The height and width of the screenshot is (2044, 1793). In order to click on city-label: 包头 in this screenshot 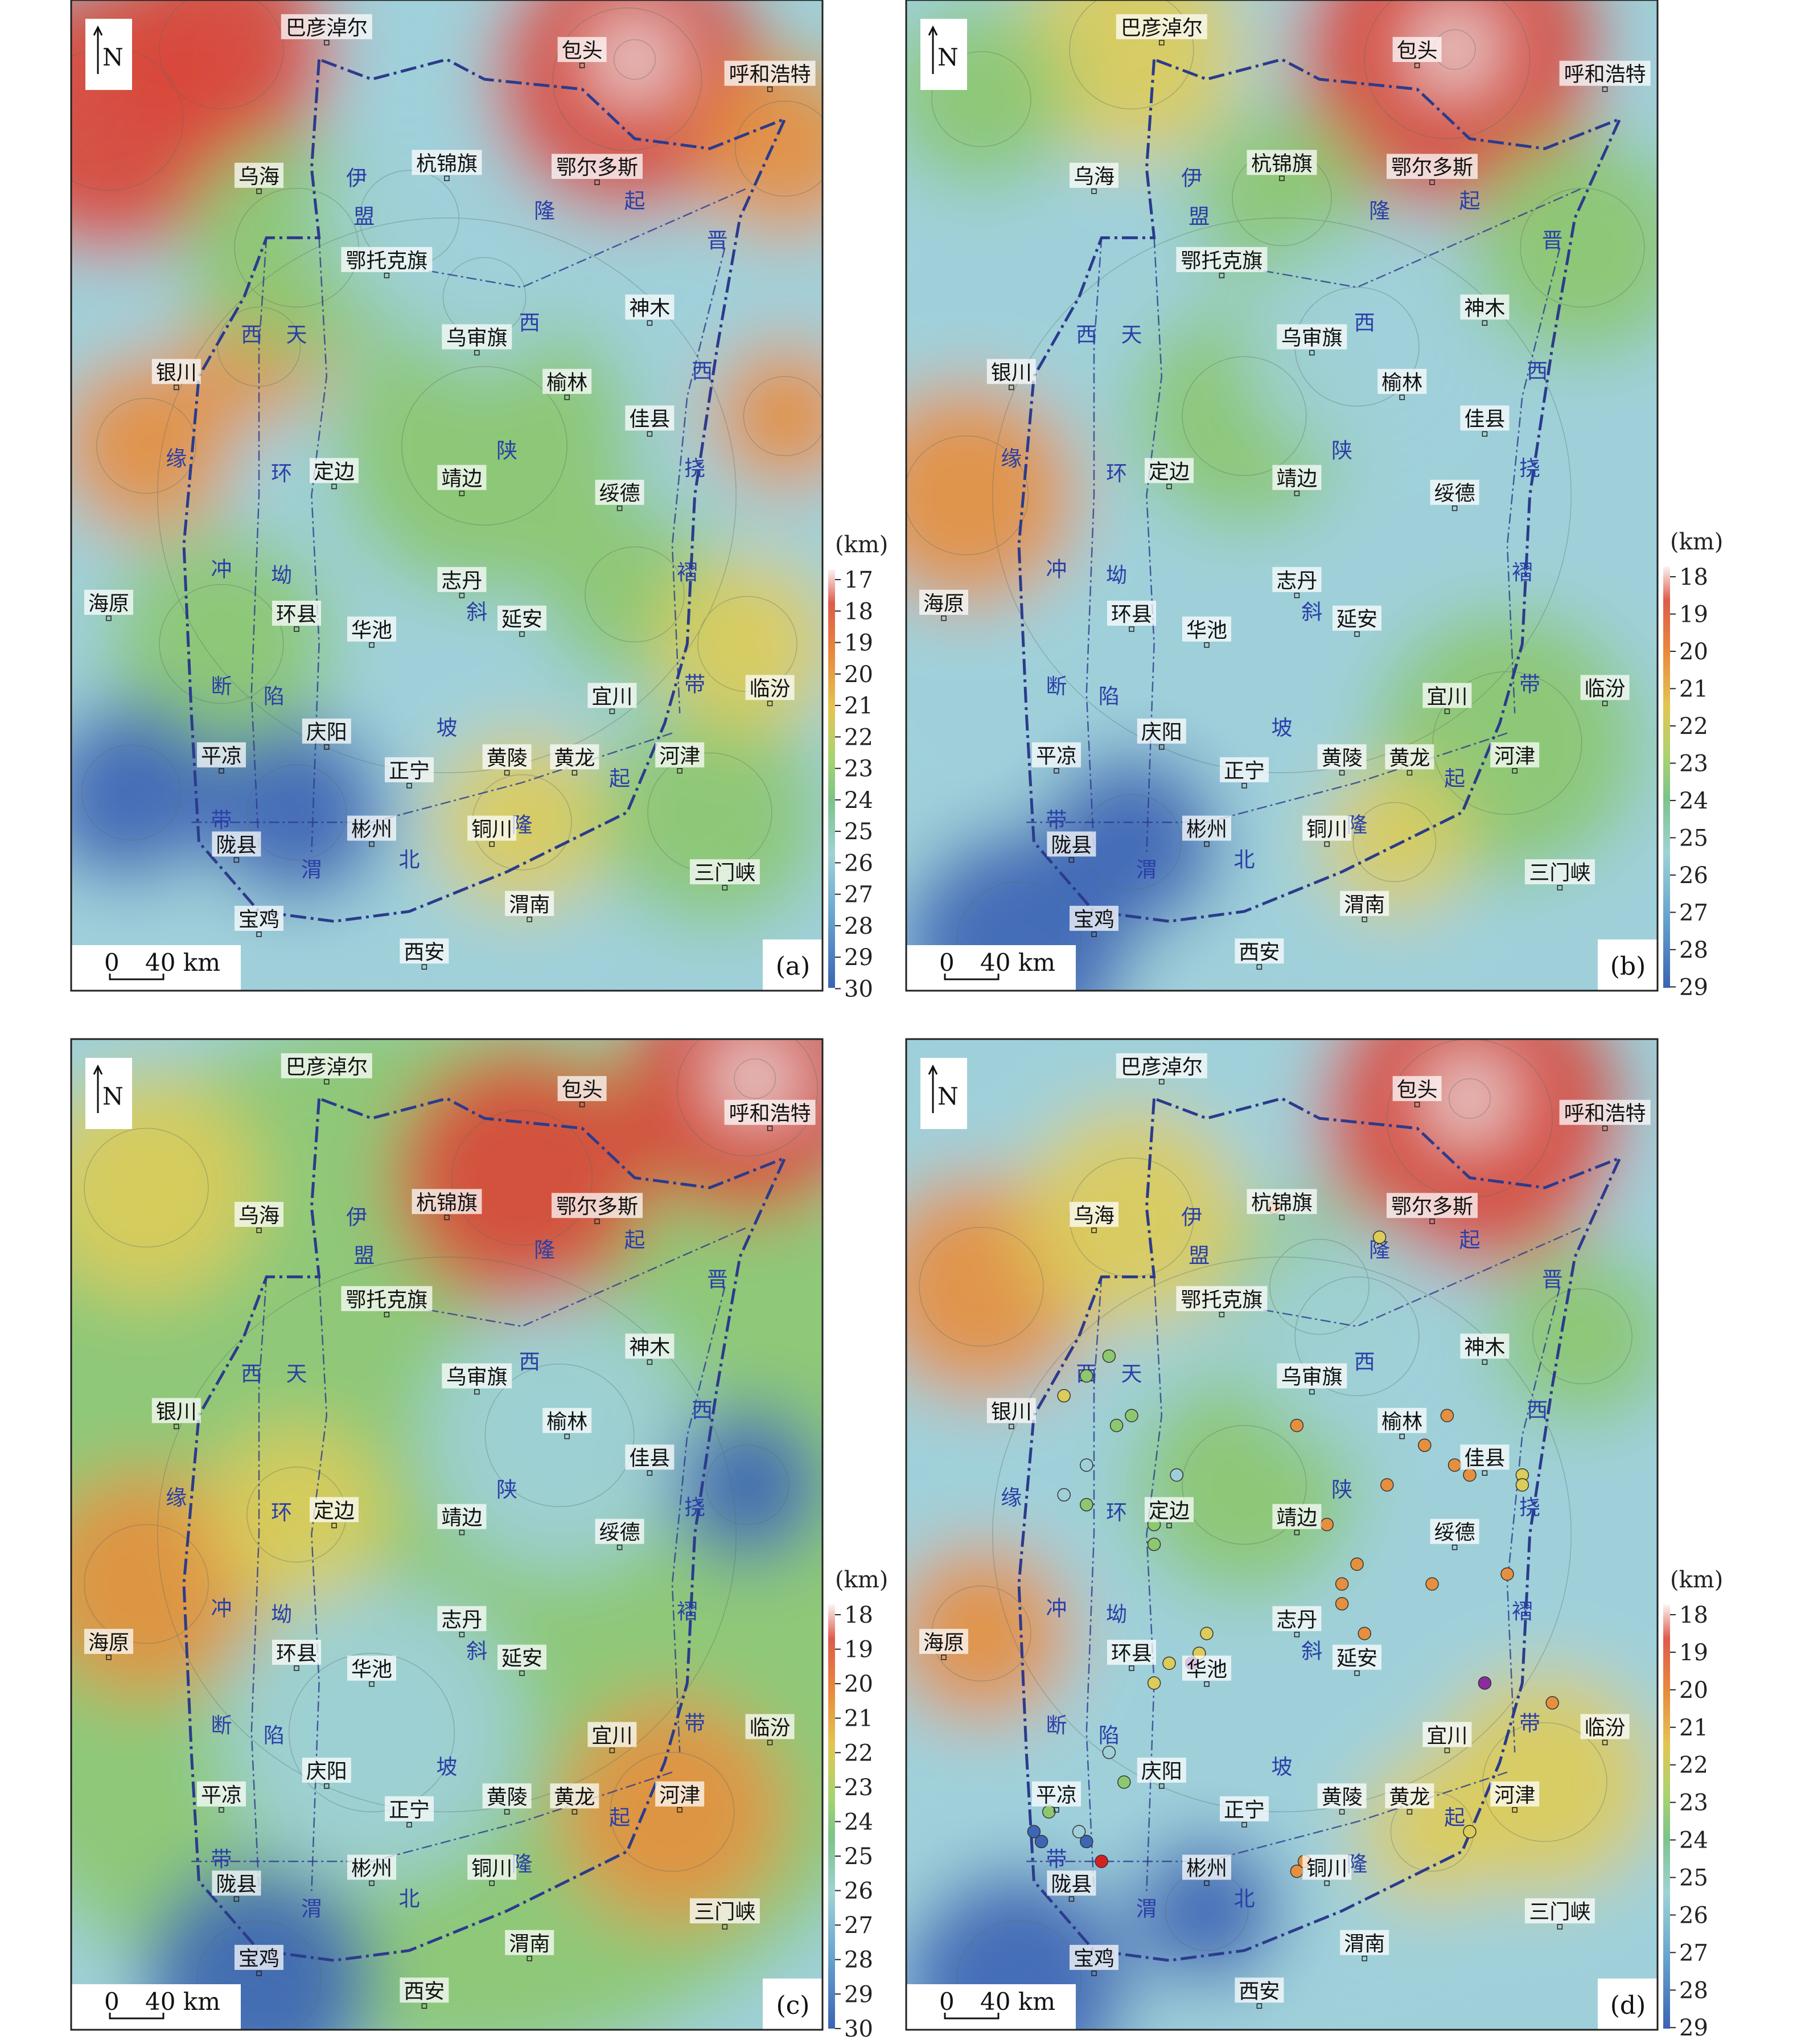, I will do `click(582, 52)`.